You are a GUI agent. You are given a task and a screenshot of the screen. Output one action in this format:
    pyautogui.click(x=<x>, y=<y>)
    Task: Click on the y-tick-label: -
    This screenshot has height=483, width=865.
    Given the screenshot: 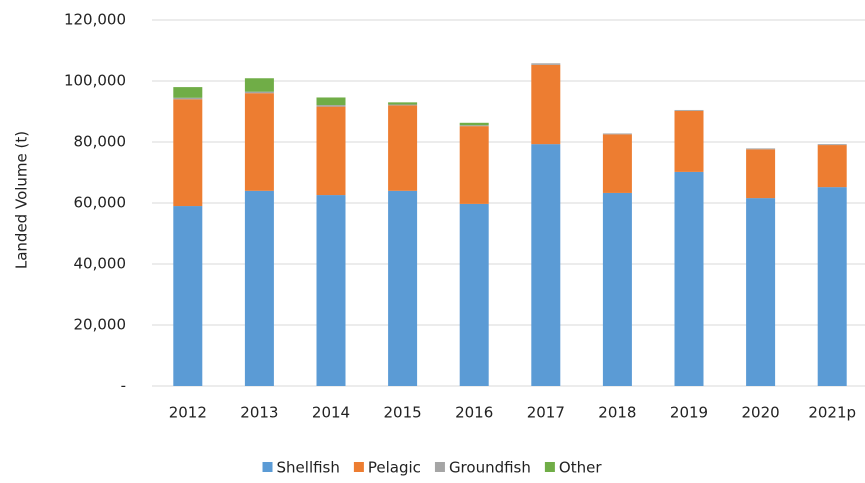 What is the action you would take?
    pyautogui.click(x=123, y=386)
    